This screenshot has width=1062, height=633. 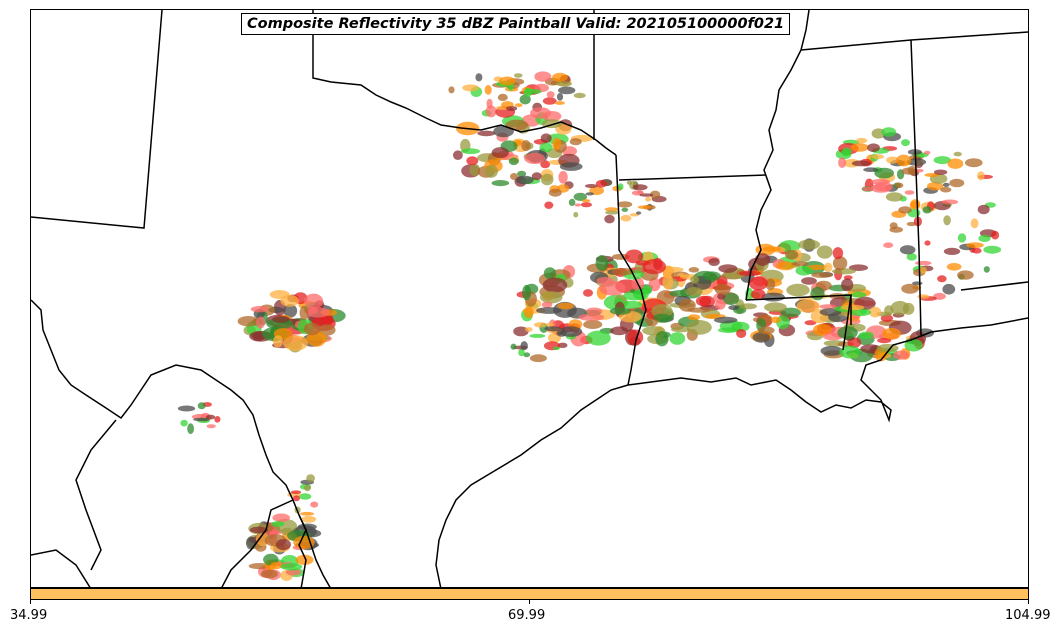 What do you see at coordinates (29, 615) in the screenshot?
I see `colorbar-label-min: 34.99` at bounding box center [29, 615].